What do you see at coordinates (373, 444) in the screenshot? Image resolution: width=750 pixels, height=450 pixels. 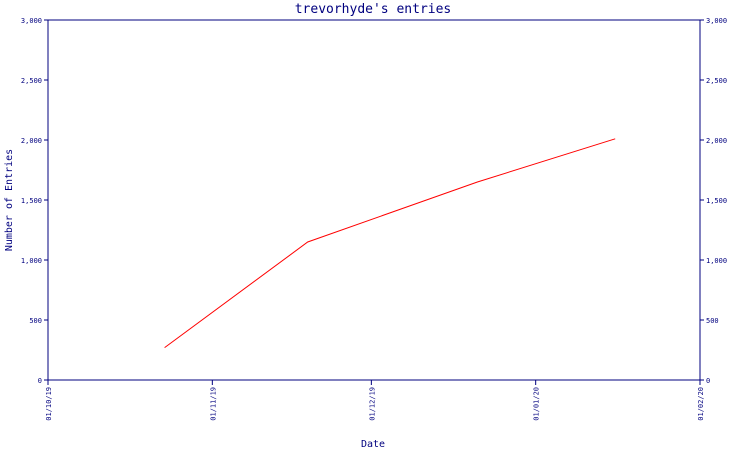 I see `x-axis-label: Date` at bounding box center [373, 444].